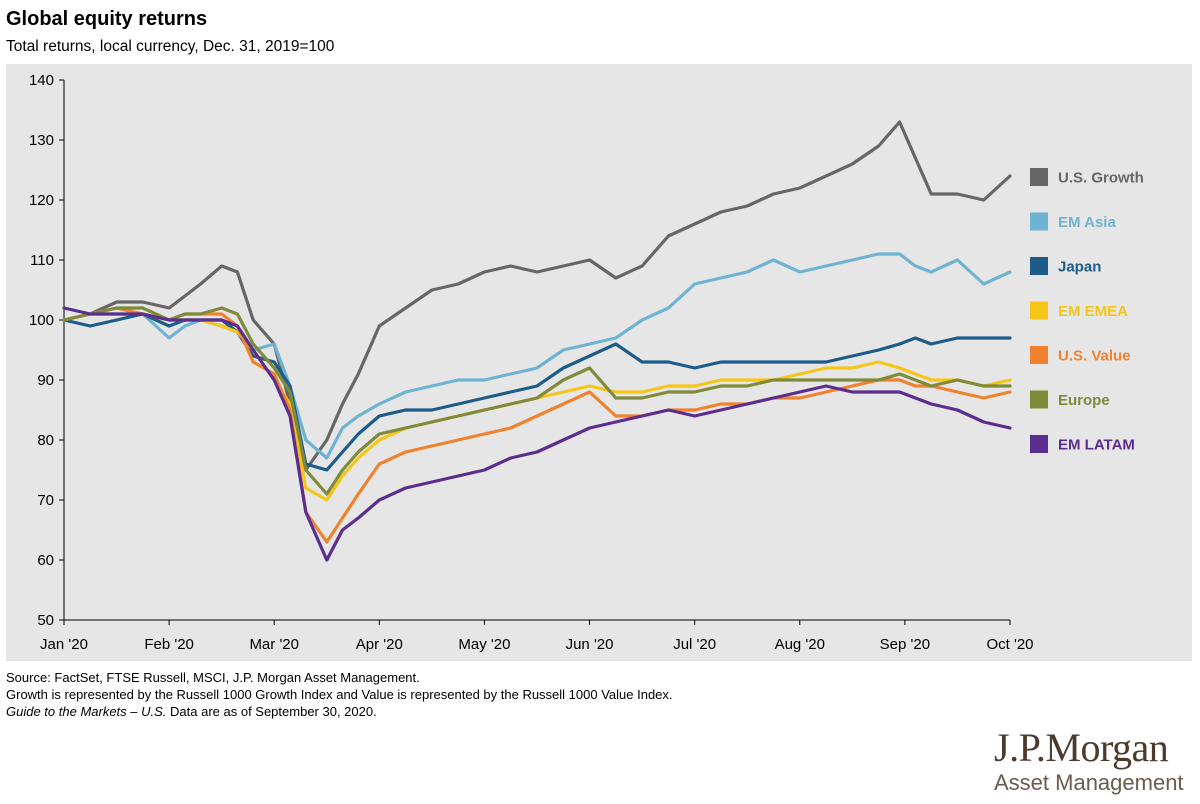 The height and width of the screenshot is (804, 1200). What do you see at coordinates (41, 140) in the screenshot?
I see `y-tick-label: 130` at bounding box center [41, 140].